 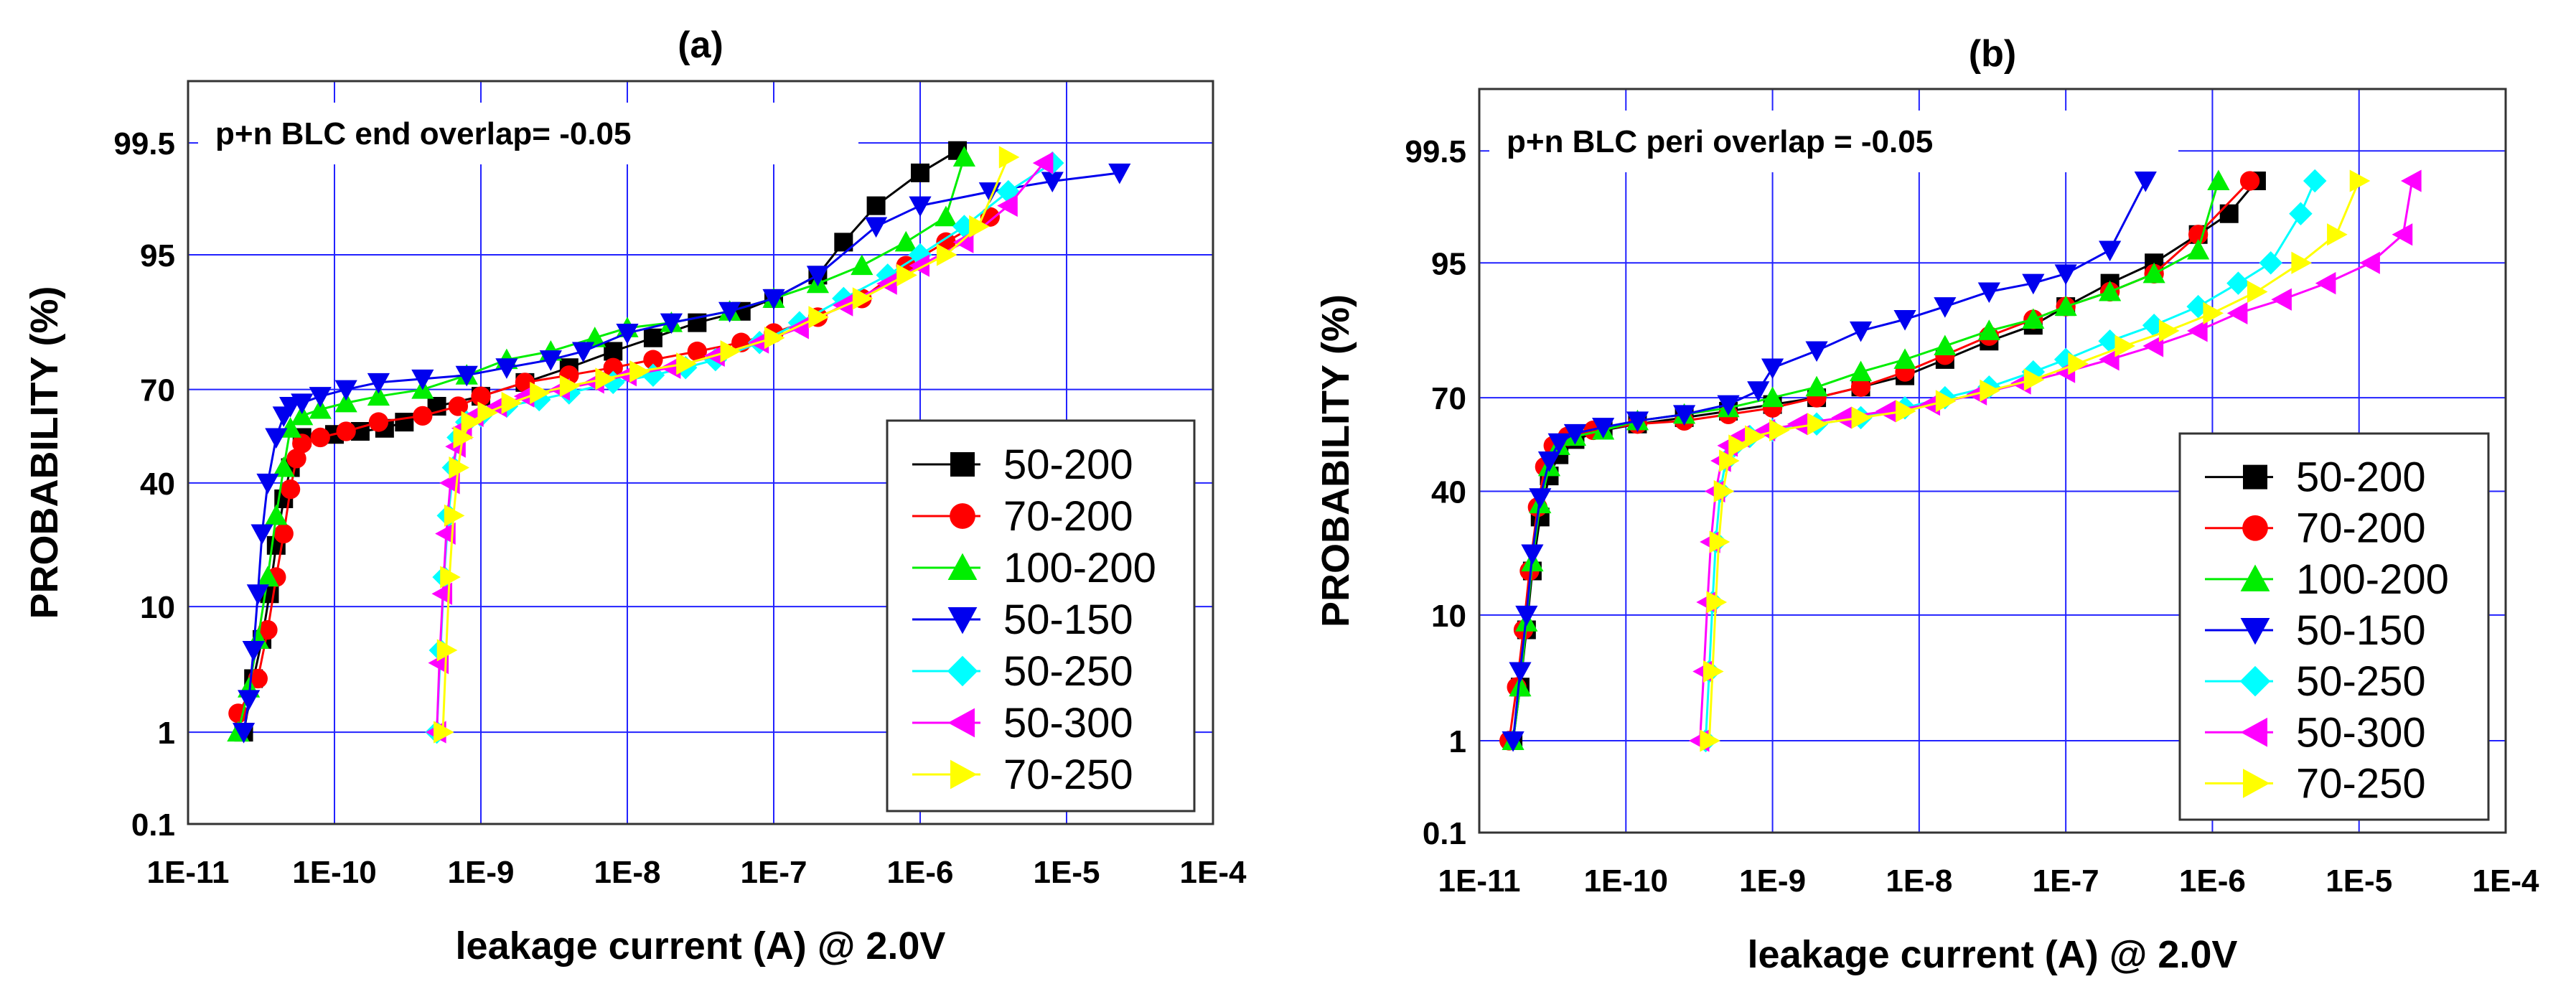 What do you see at coordinates (1079, 568) in the screenshot?
I see `legend-label: 100-200` at bounding box center [1079, 568].